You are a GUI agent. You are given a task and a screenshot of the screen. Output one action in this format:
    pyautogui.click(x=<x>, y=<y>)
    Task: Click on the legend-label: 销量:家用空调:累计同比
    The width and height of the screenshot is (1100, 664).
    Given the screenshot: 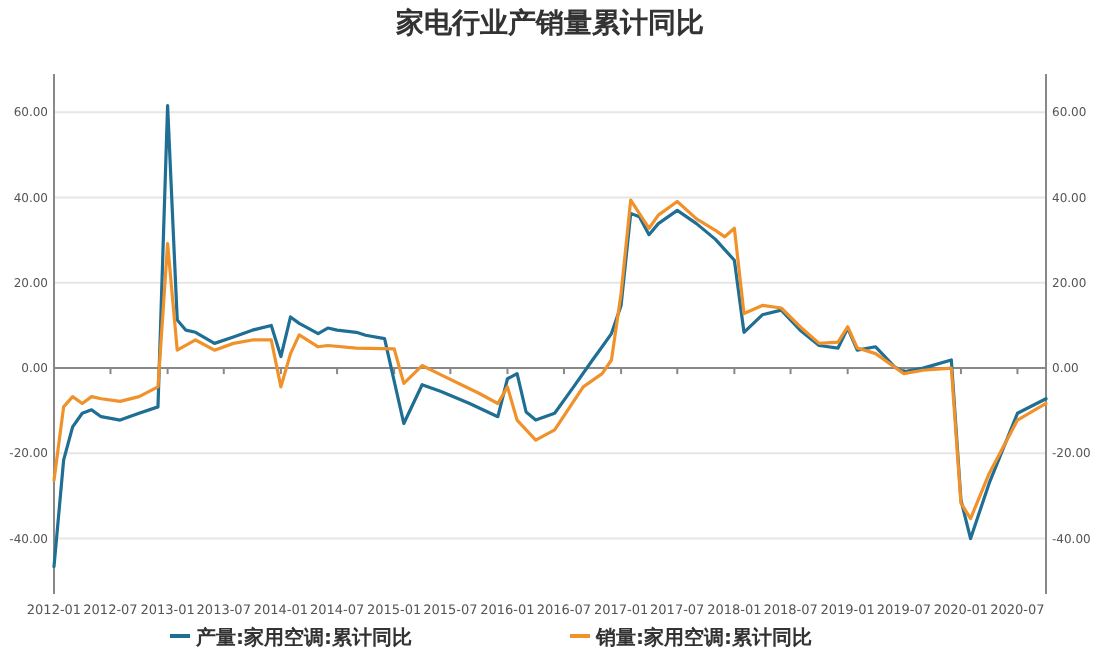 What is the action you would take?
    pyautogui.click(x=703, y=638)
    